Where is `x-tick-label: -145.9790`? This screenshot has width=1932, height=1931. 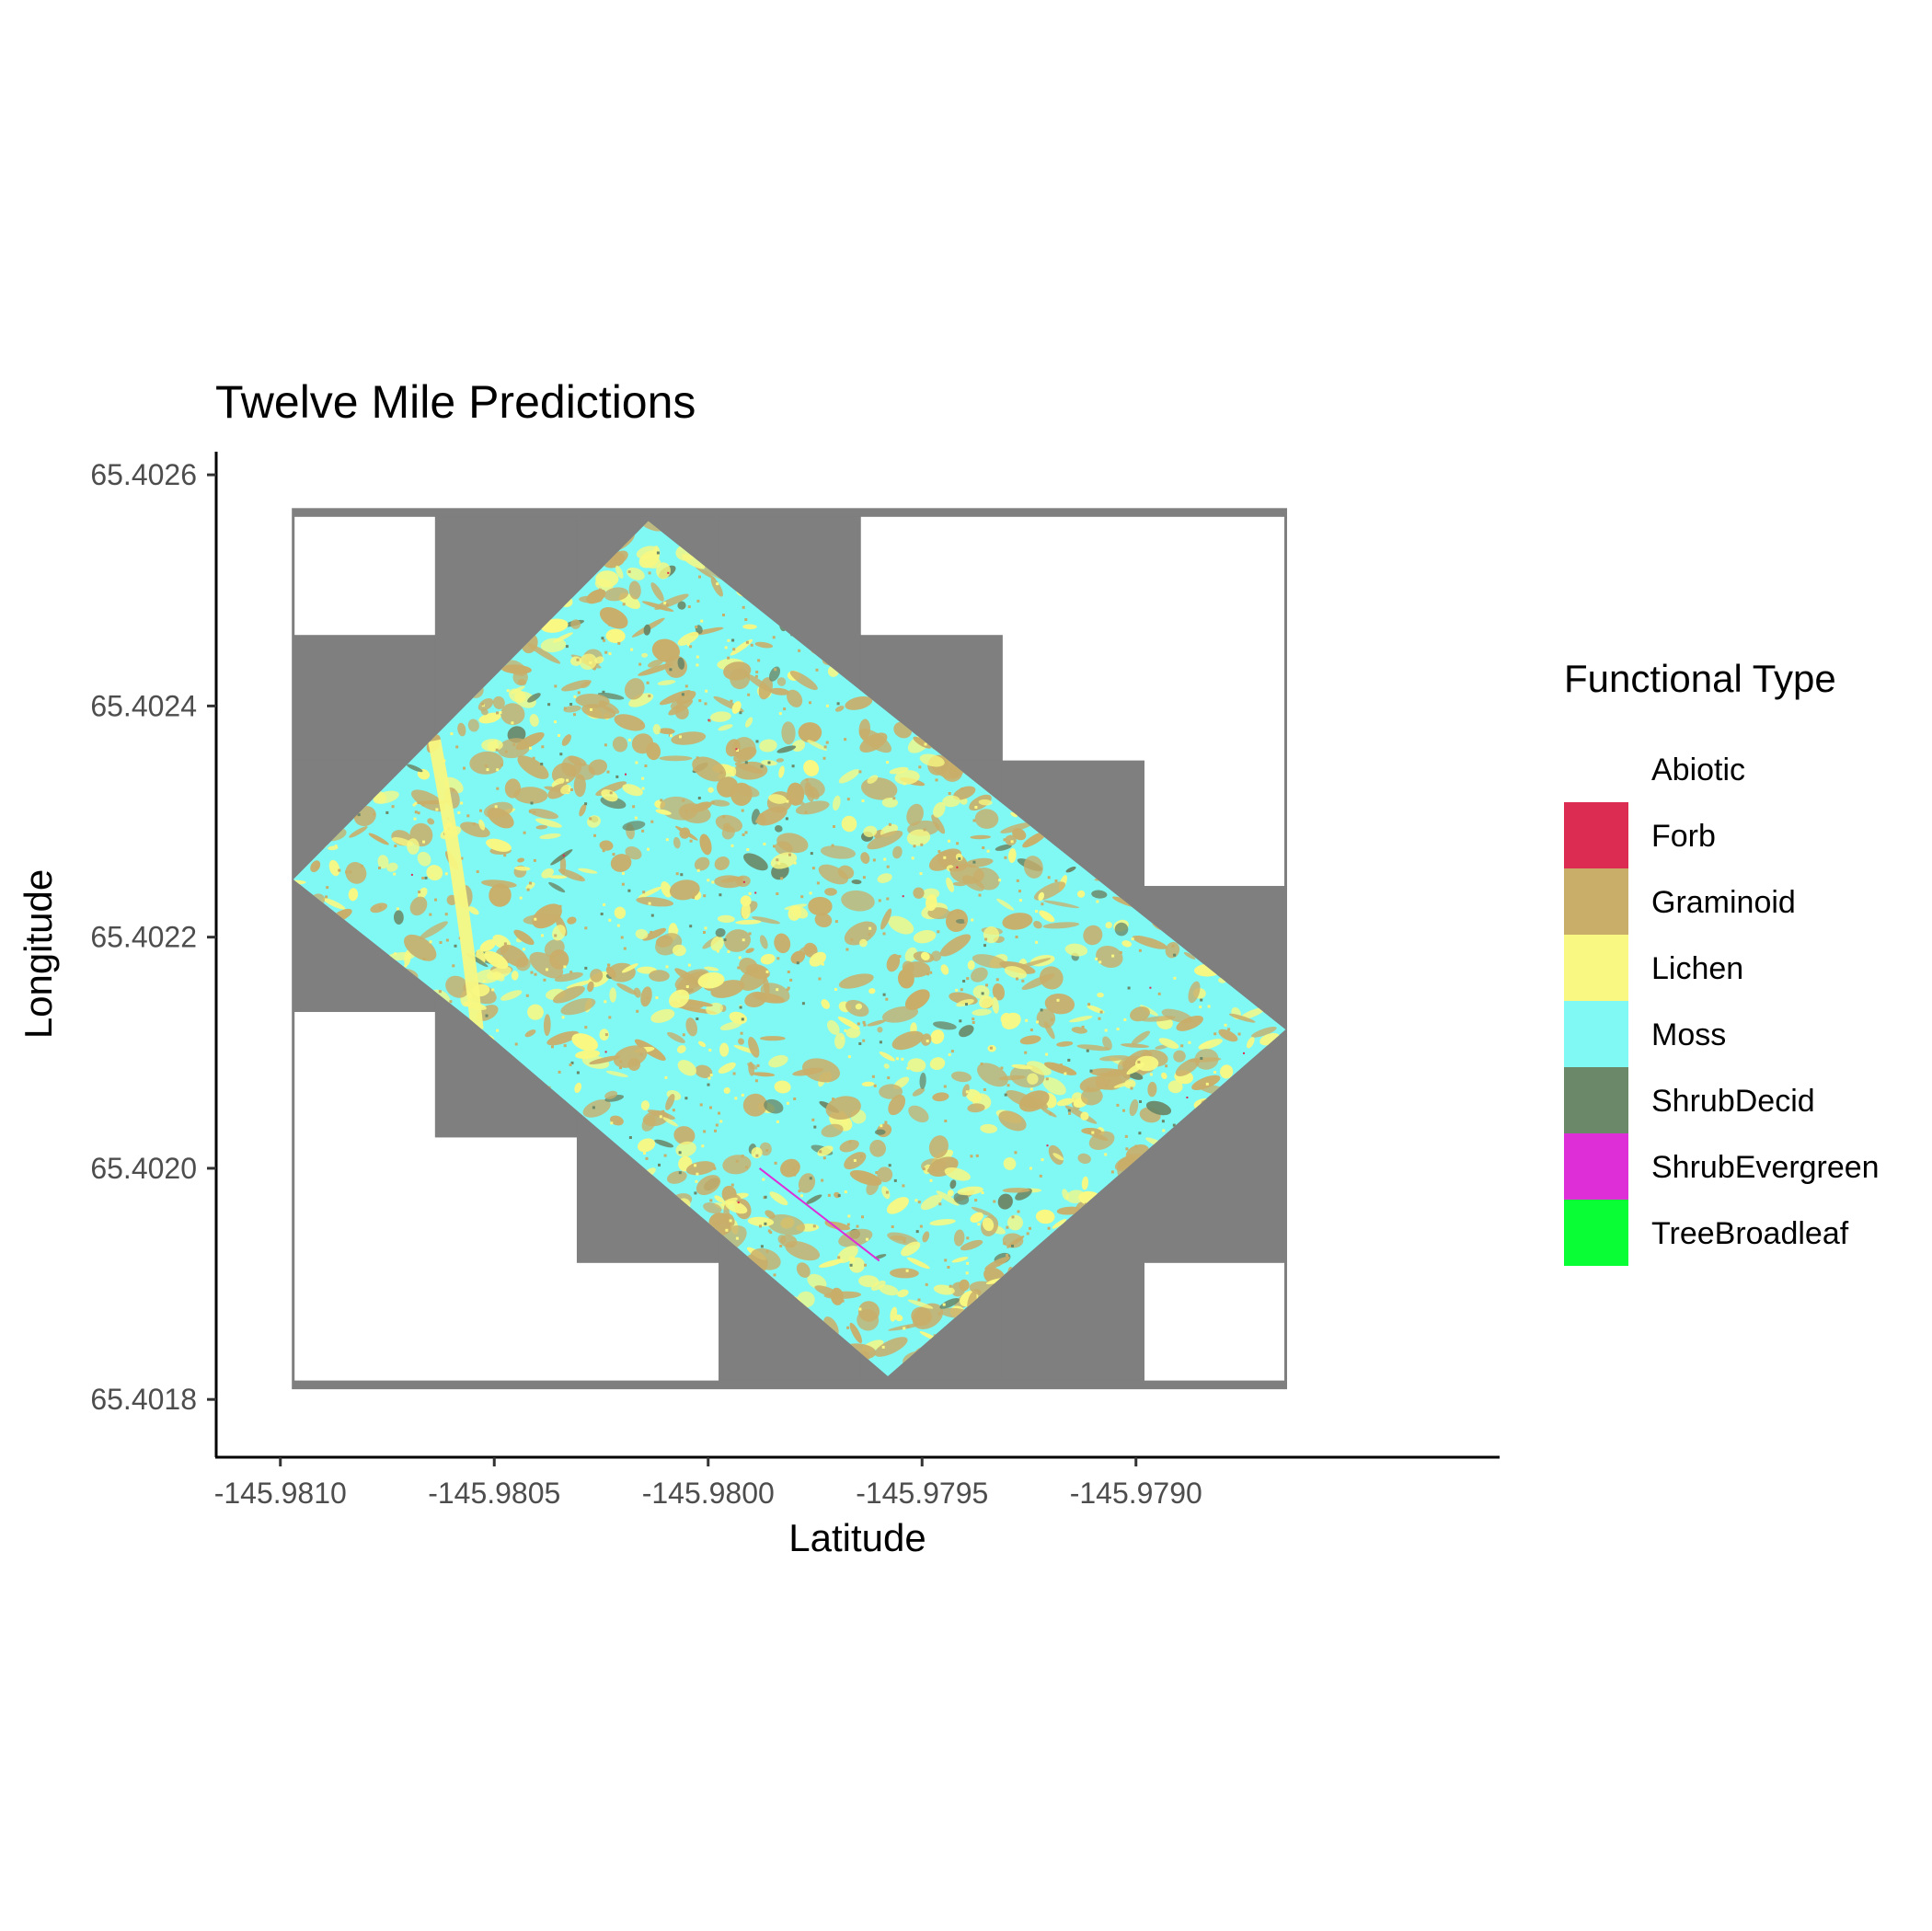
x-tick-label: -145.9790 is located at coordinates (1136, 1494).